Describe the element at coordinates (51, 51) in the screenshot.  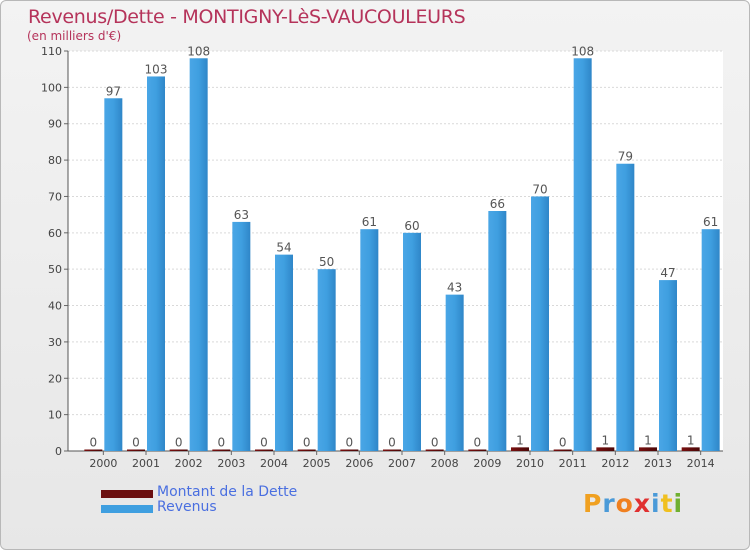
I see `y-tick-label: 110` at that location.